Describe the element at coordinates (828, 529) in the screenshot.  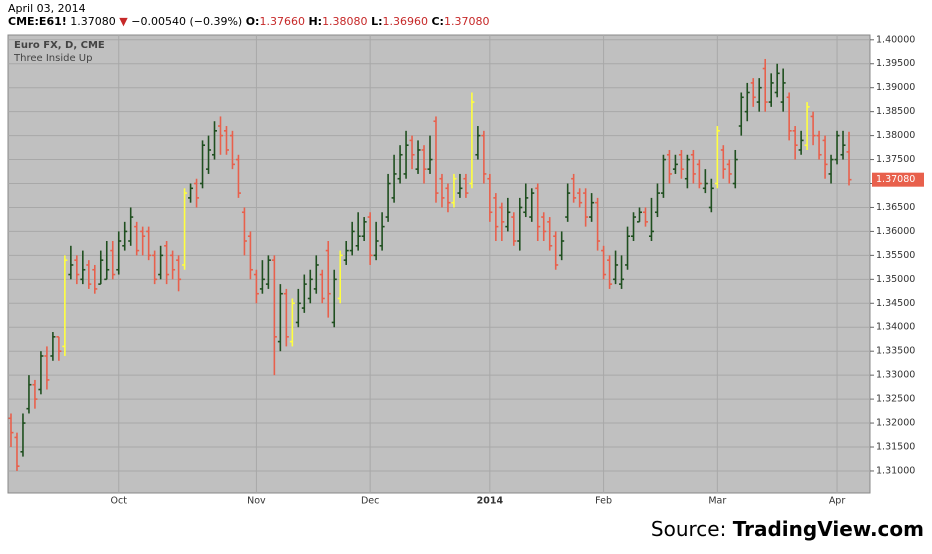
I see `source-name: TradingView.com` at that location.